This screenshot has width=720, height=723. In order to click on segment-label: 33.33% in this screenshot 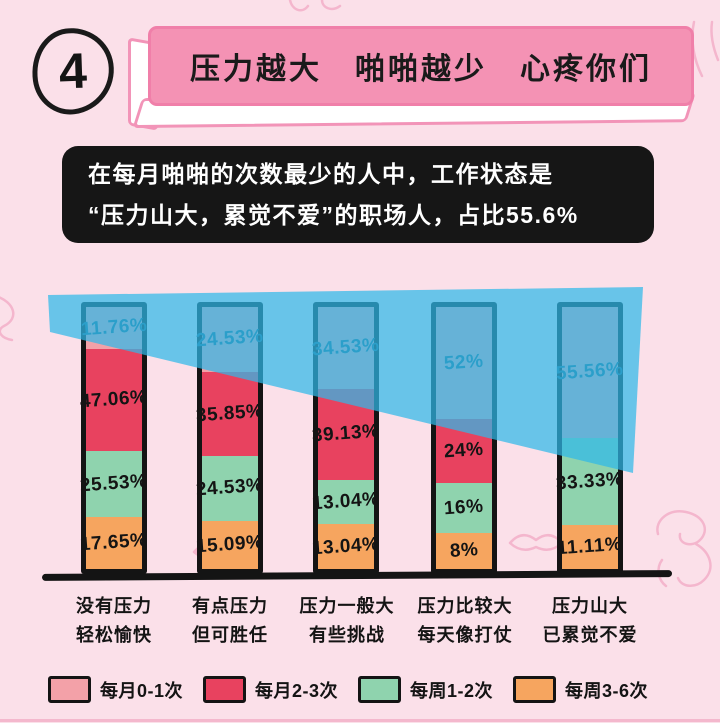, I will do `click(590, 481)`.